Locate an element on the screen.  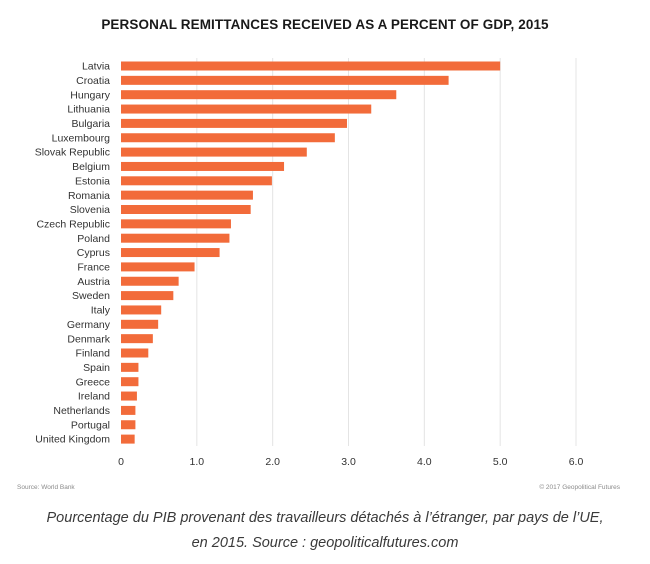
copyright-note: © 2017 Geopolitical Futures is located at coordinates (579, 487).